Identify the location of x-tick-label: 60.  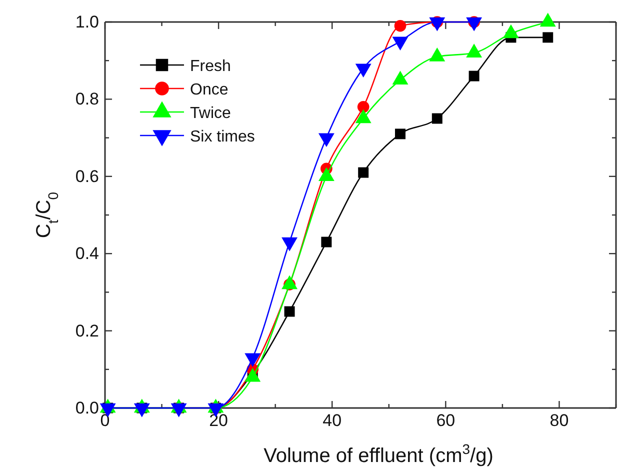
(446, 420).